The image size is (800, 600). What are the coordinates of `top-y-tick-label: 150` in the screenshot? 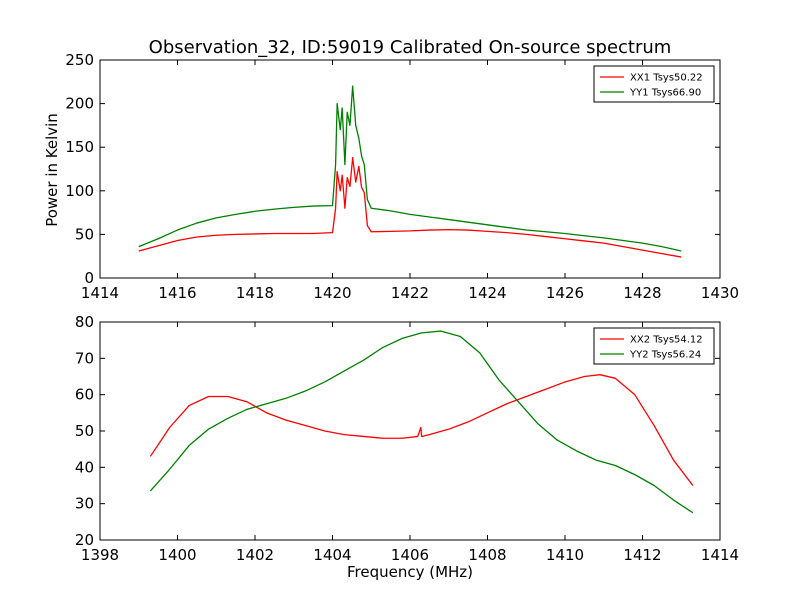 It's located at (79, 147).